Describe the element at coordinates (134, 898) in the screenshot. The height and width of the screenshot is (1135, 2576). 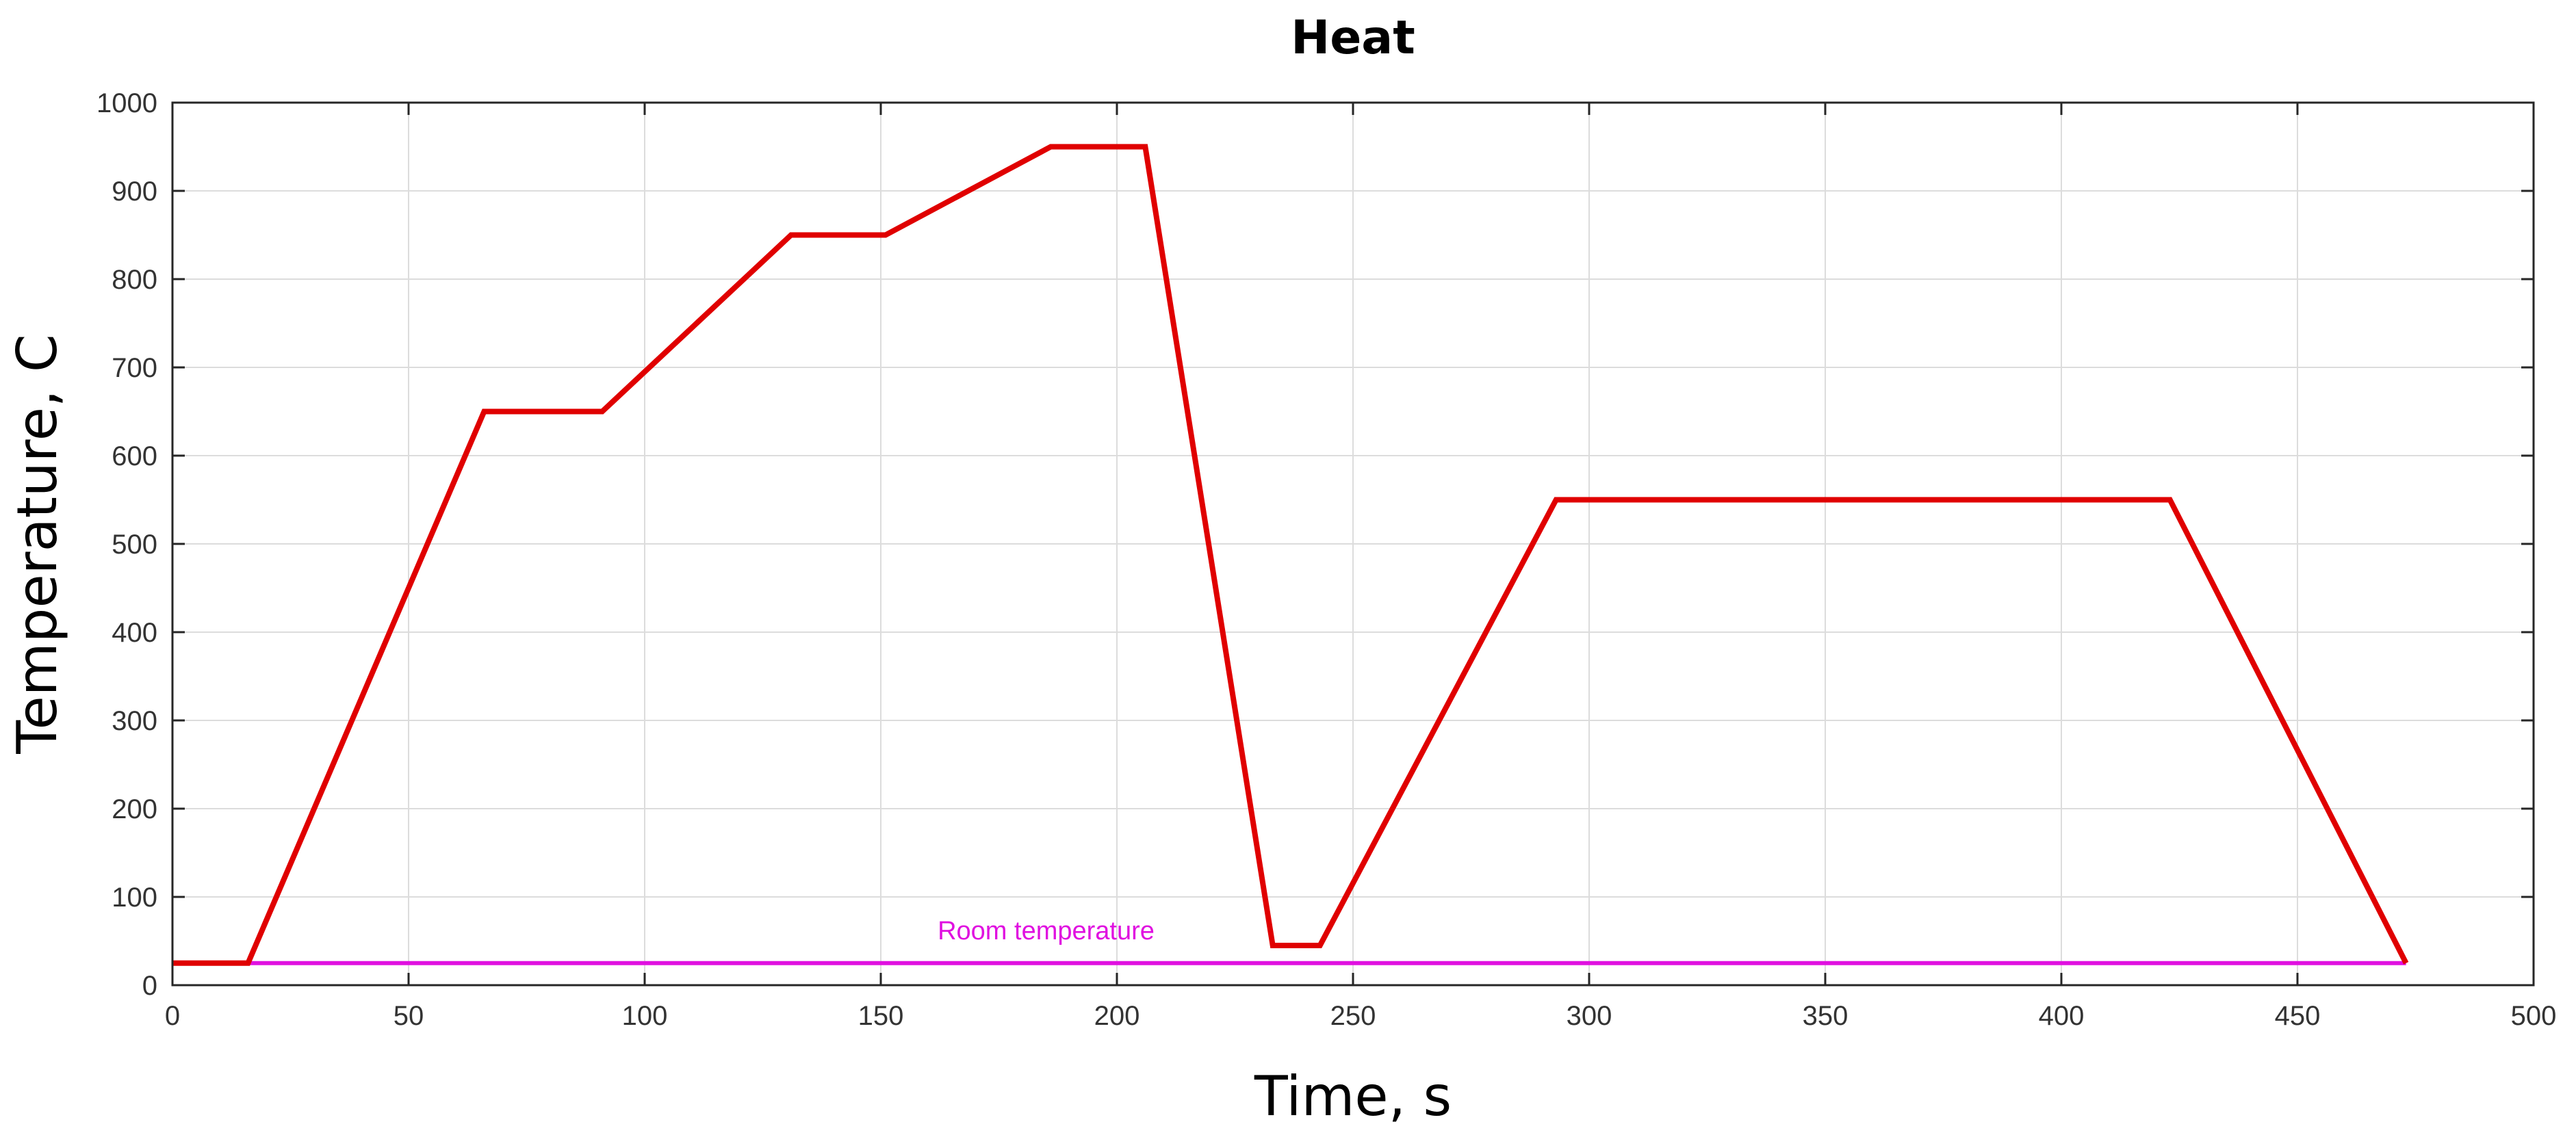
I see `y-tick-label: 100` at that location.